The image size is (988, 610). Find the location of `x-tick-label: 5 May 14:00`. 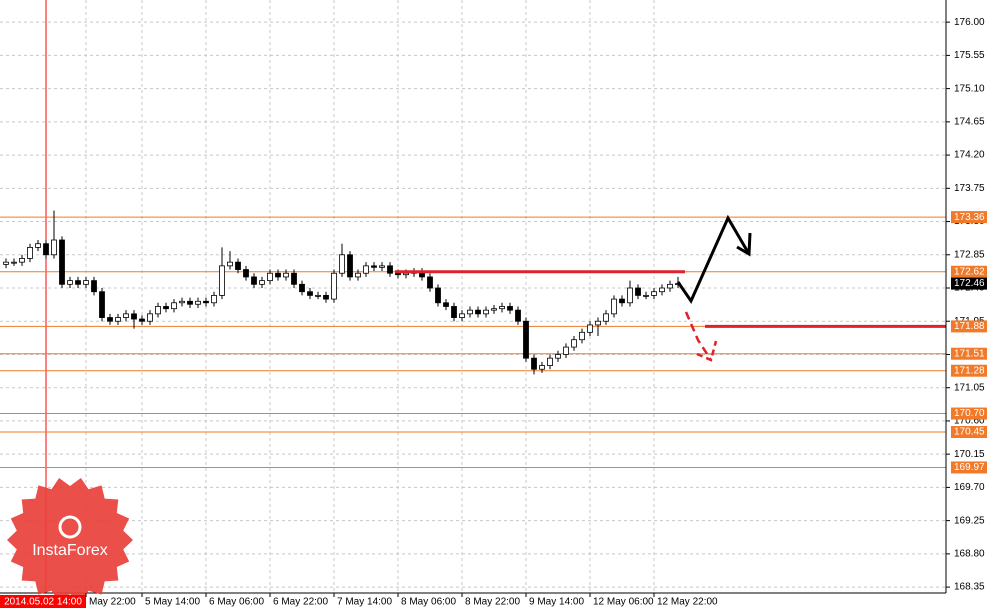

x-tick-label: 5 May 14:00 is located at coordinates (172, 602).